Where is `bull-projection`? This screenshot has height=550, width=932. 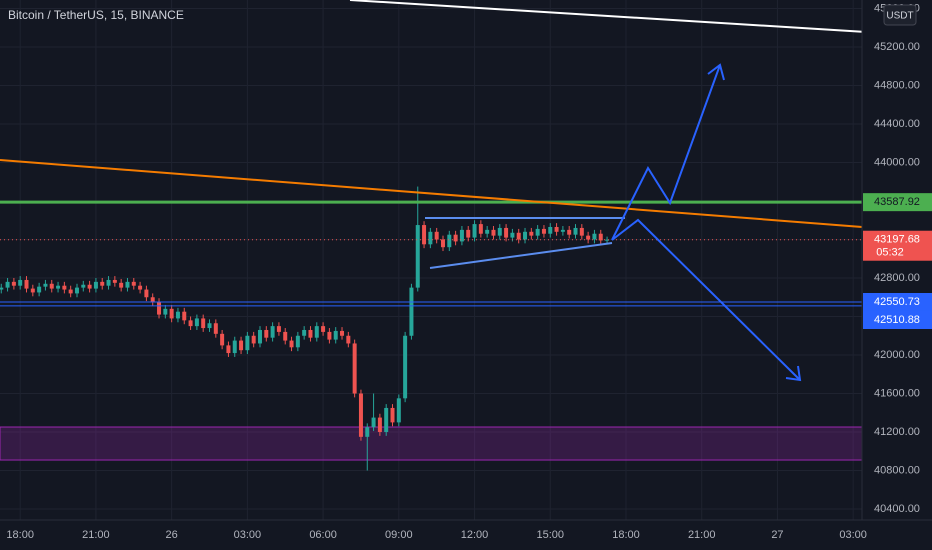
bull-projection is located at coordinates (666, 152).